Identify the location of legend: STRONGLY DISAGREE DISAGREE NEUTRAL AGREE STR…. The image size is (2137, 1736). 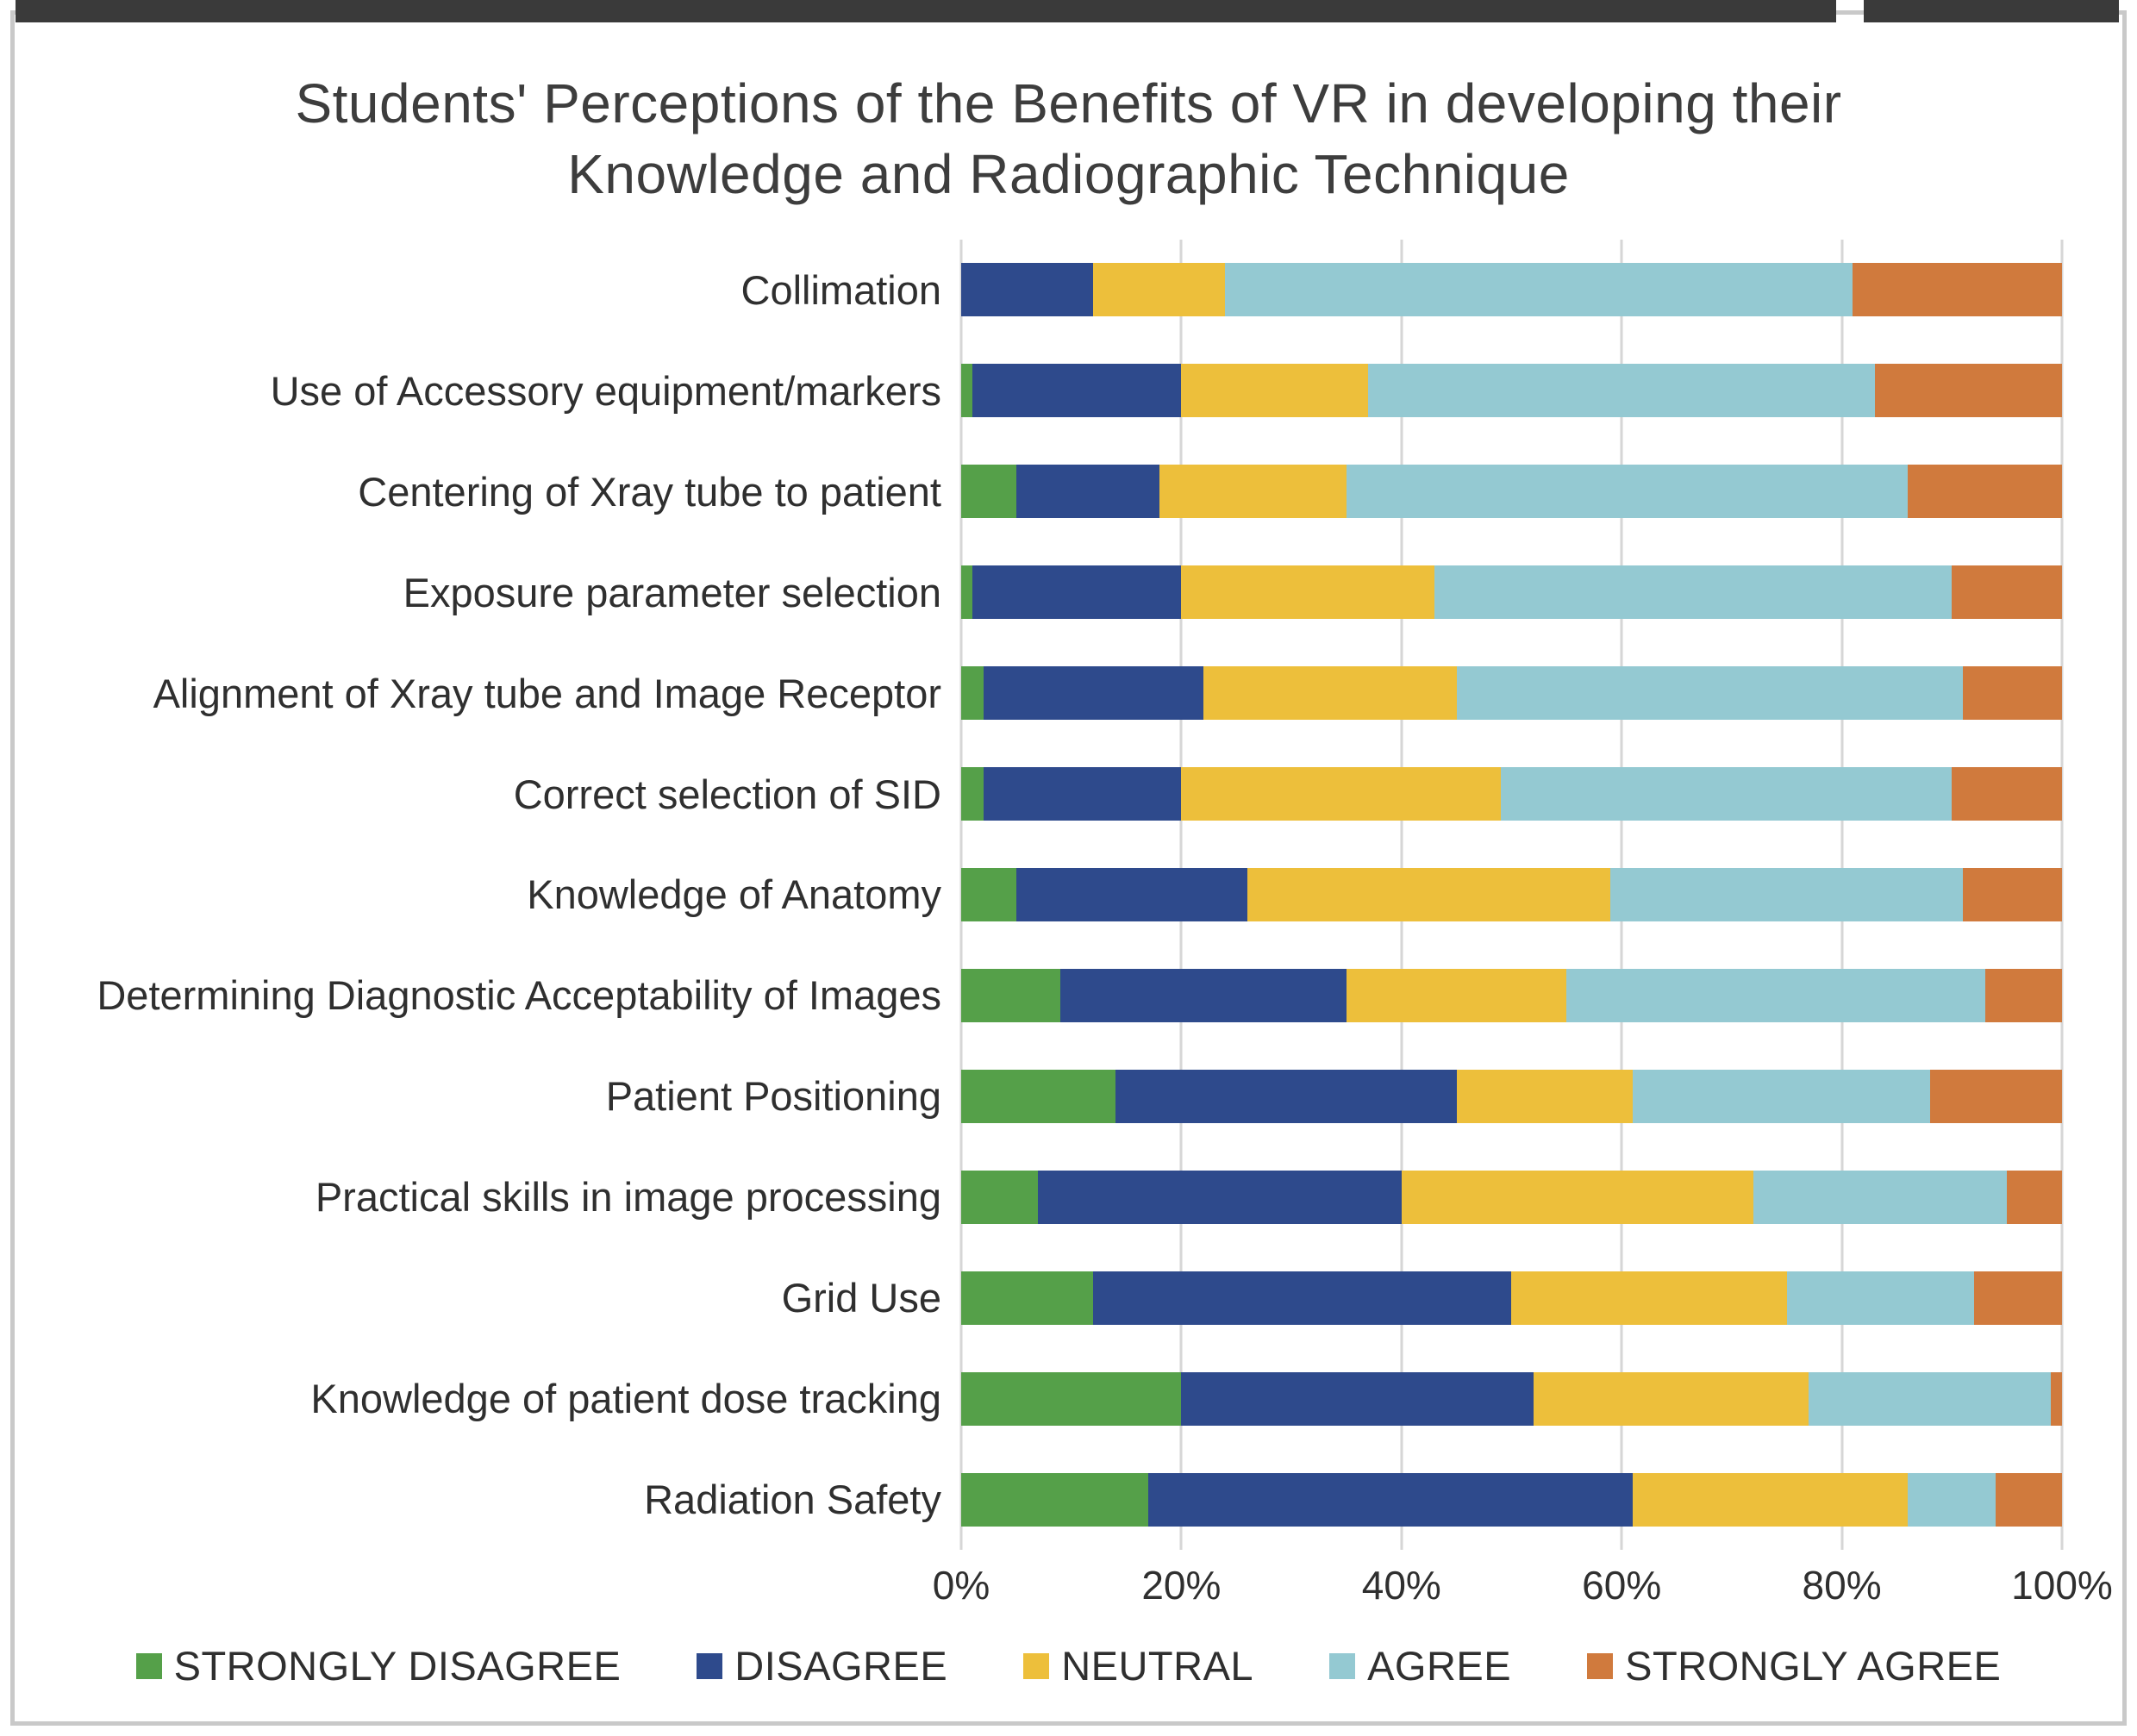
(1068, 1665).